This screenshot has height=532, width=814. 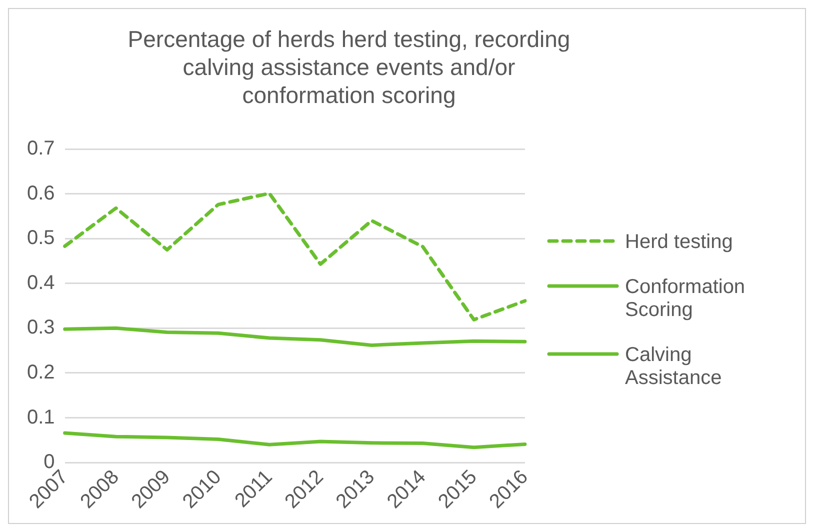 I want to click on y-tick-label: 0.5, so click(x=40, y=238).